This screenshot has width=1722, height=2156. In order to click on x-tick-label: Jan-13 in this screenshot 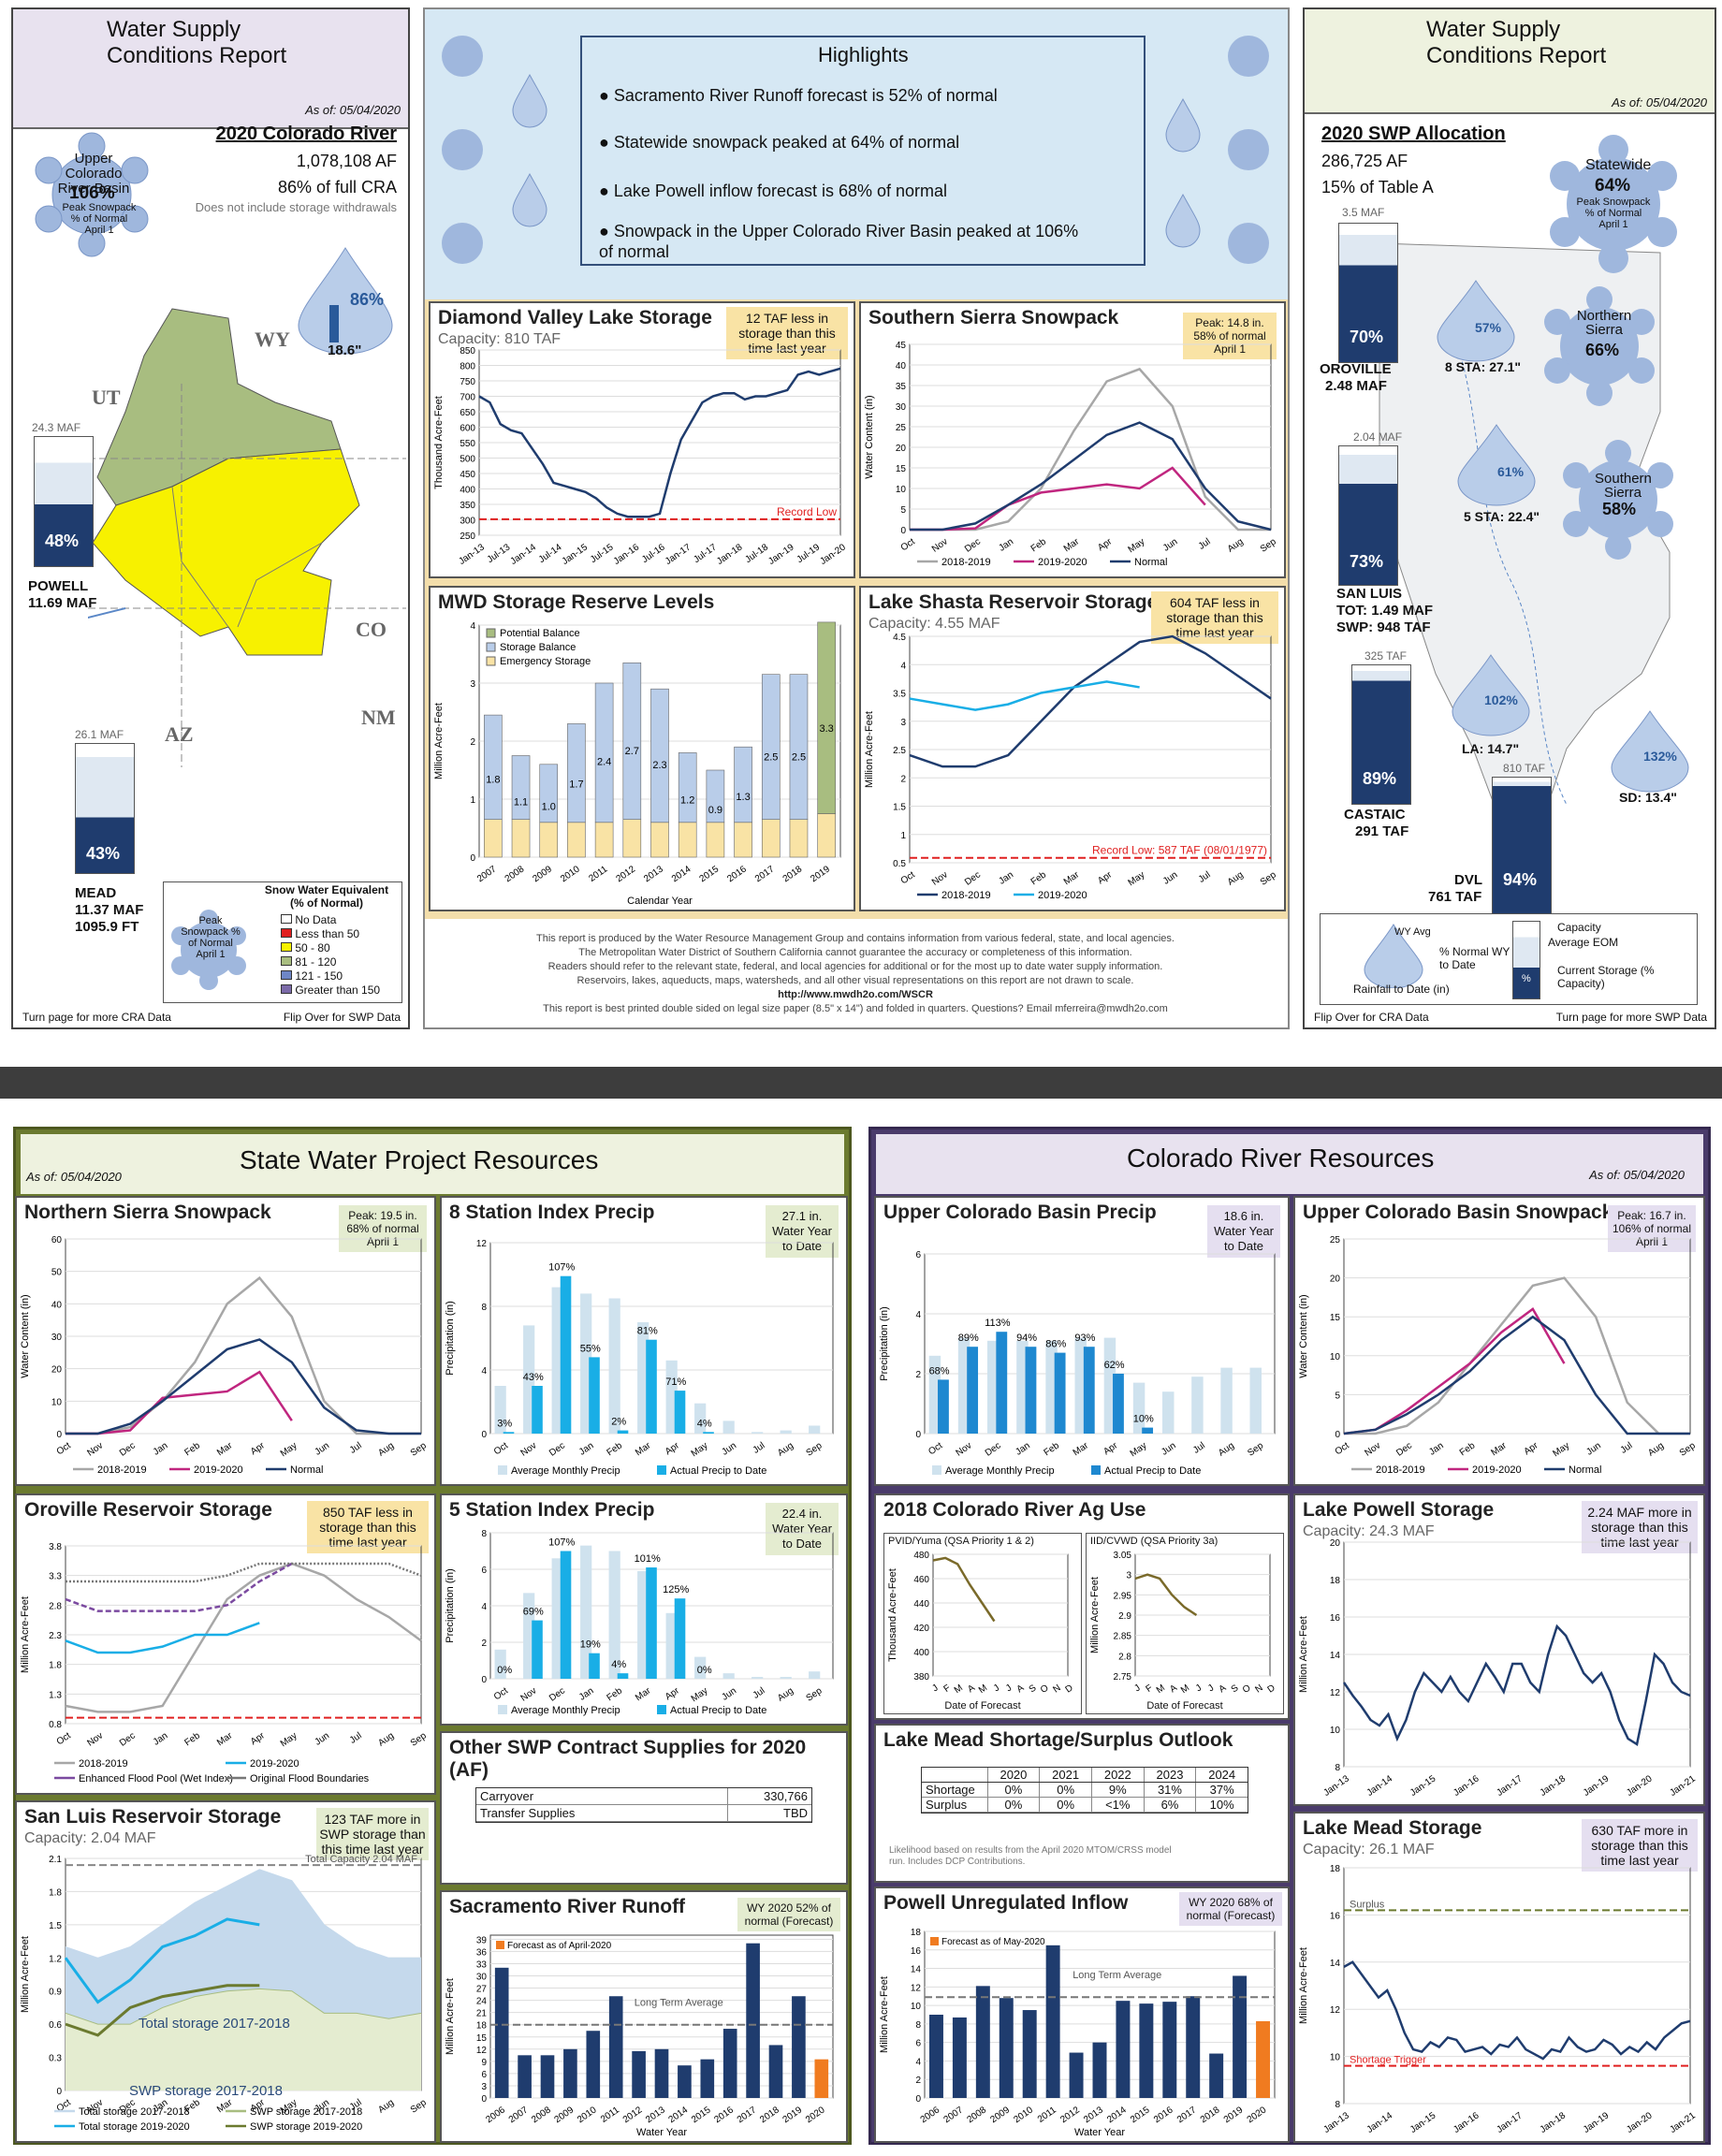, I will do `click(1336, 1786)`.